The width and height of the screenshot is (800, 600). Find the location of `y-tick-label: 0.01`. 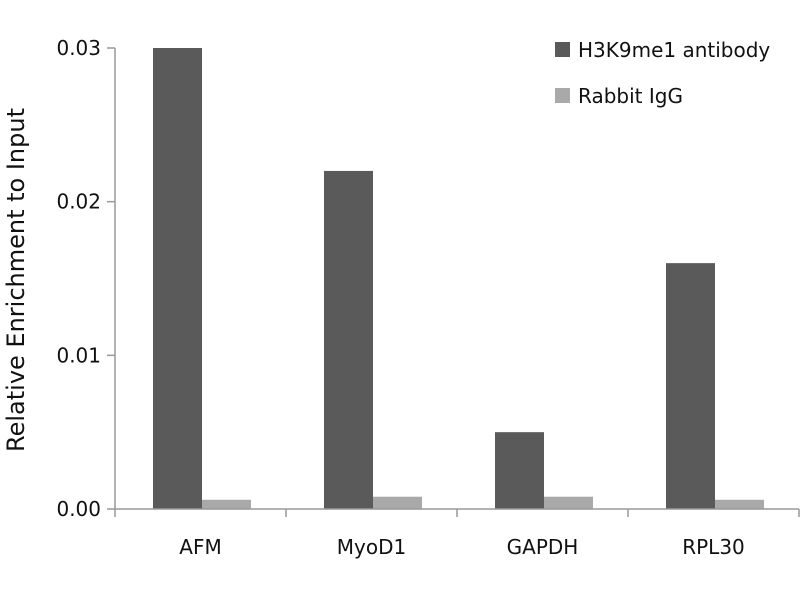

y-tick-label: 0.01 is located at coordinates (78, 355).